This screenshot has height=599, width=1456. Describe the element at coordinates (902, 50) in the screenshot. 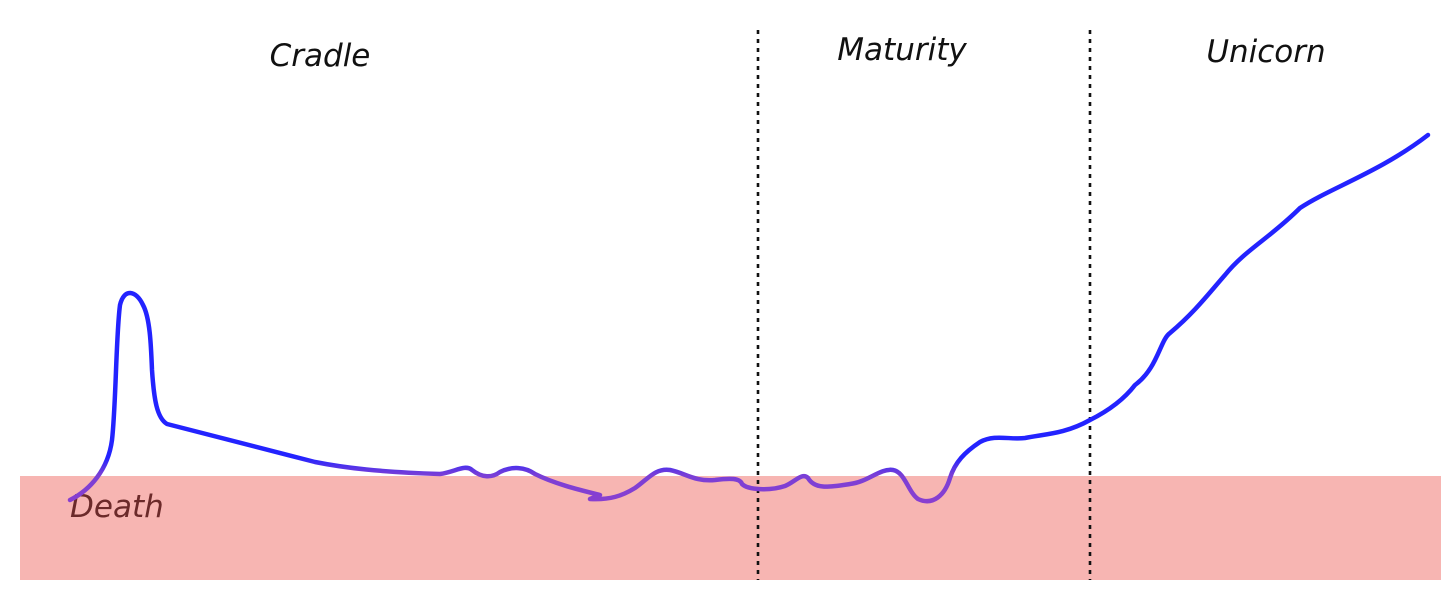

I see `phase-label-maturity: Maturity` at that location.